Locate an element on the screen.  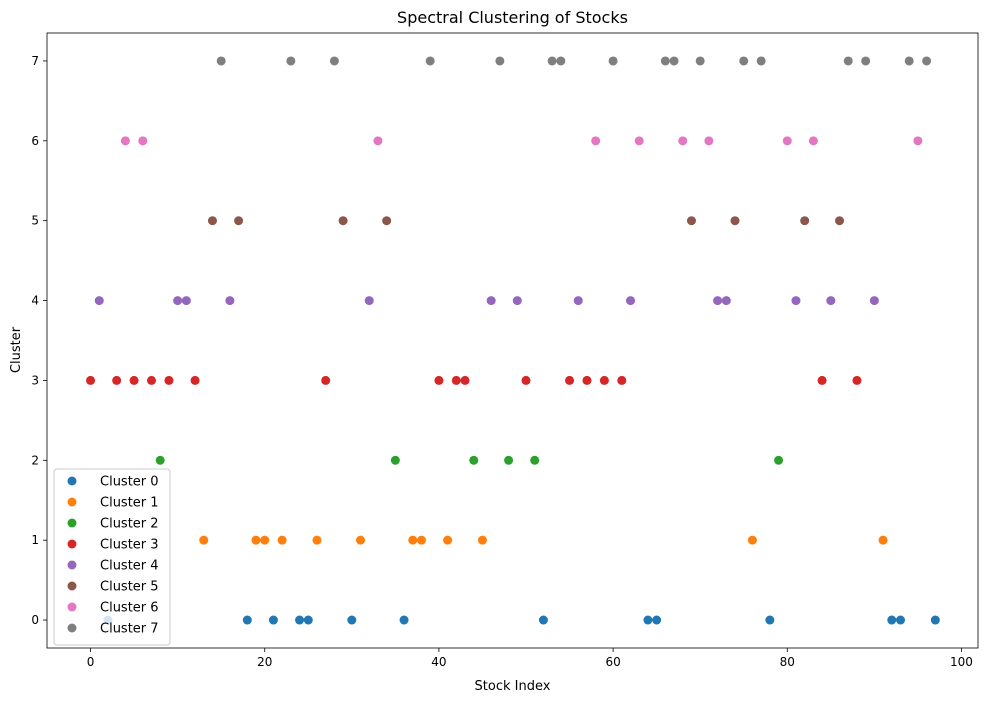
legend-label: Cluster 1 is located at coordinates (129, 503).